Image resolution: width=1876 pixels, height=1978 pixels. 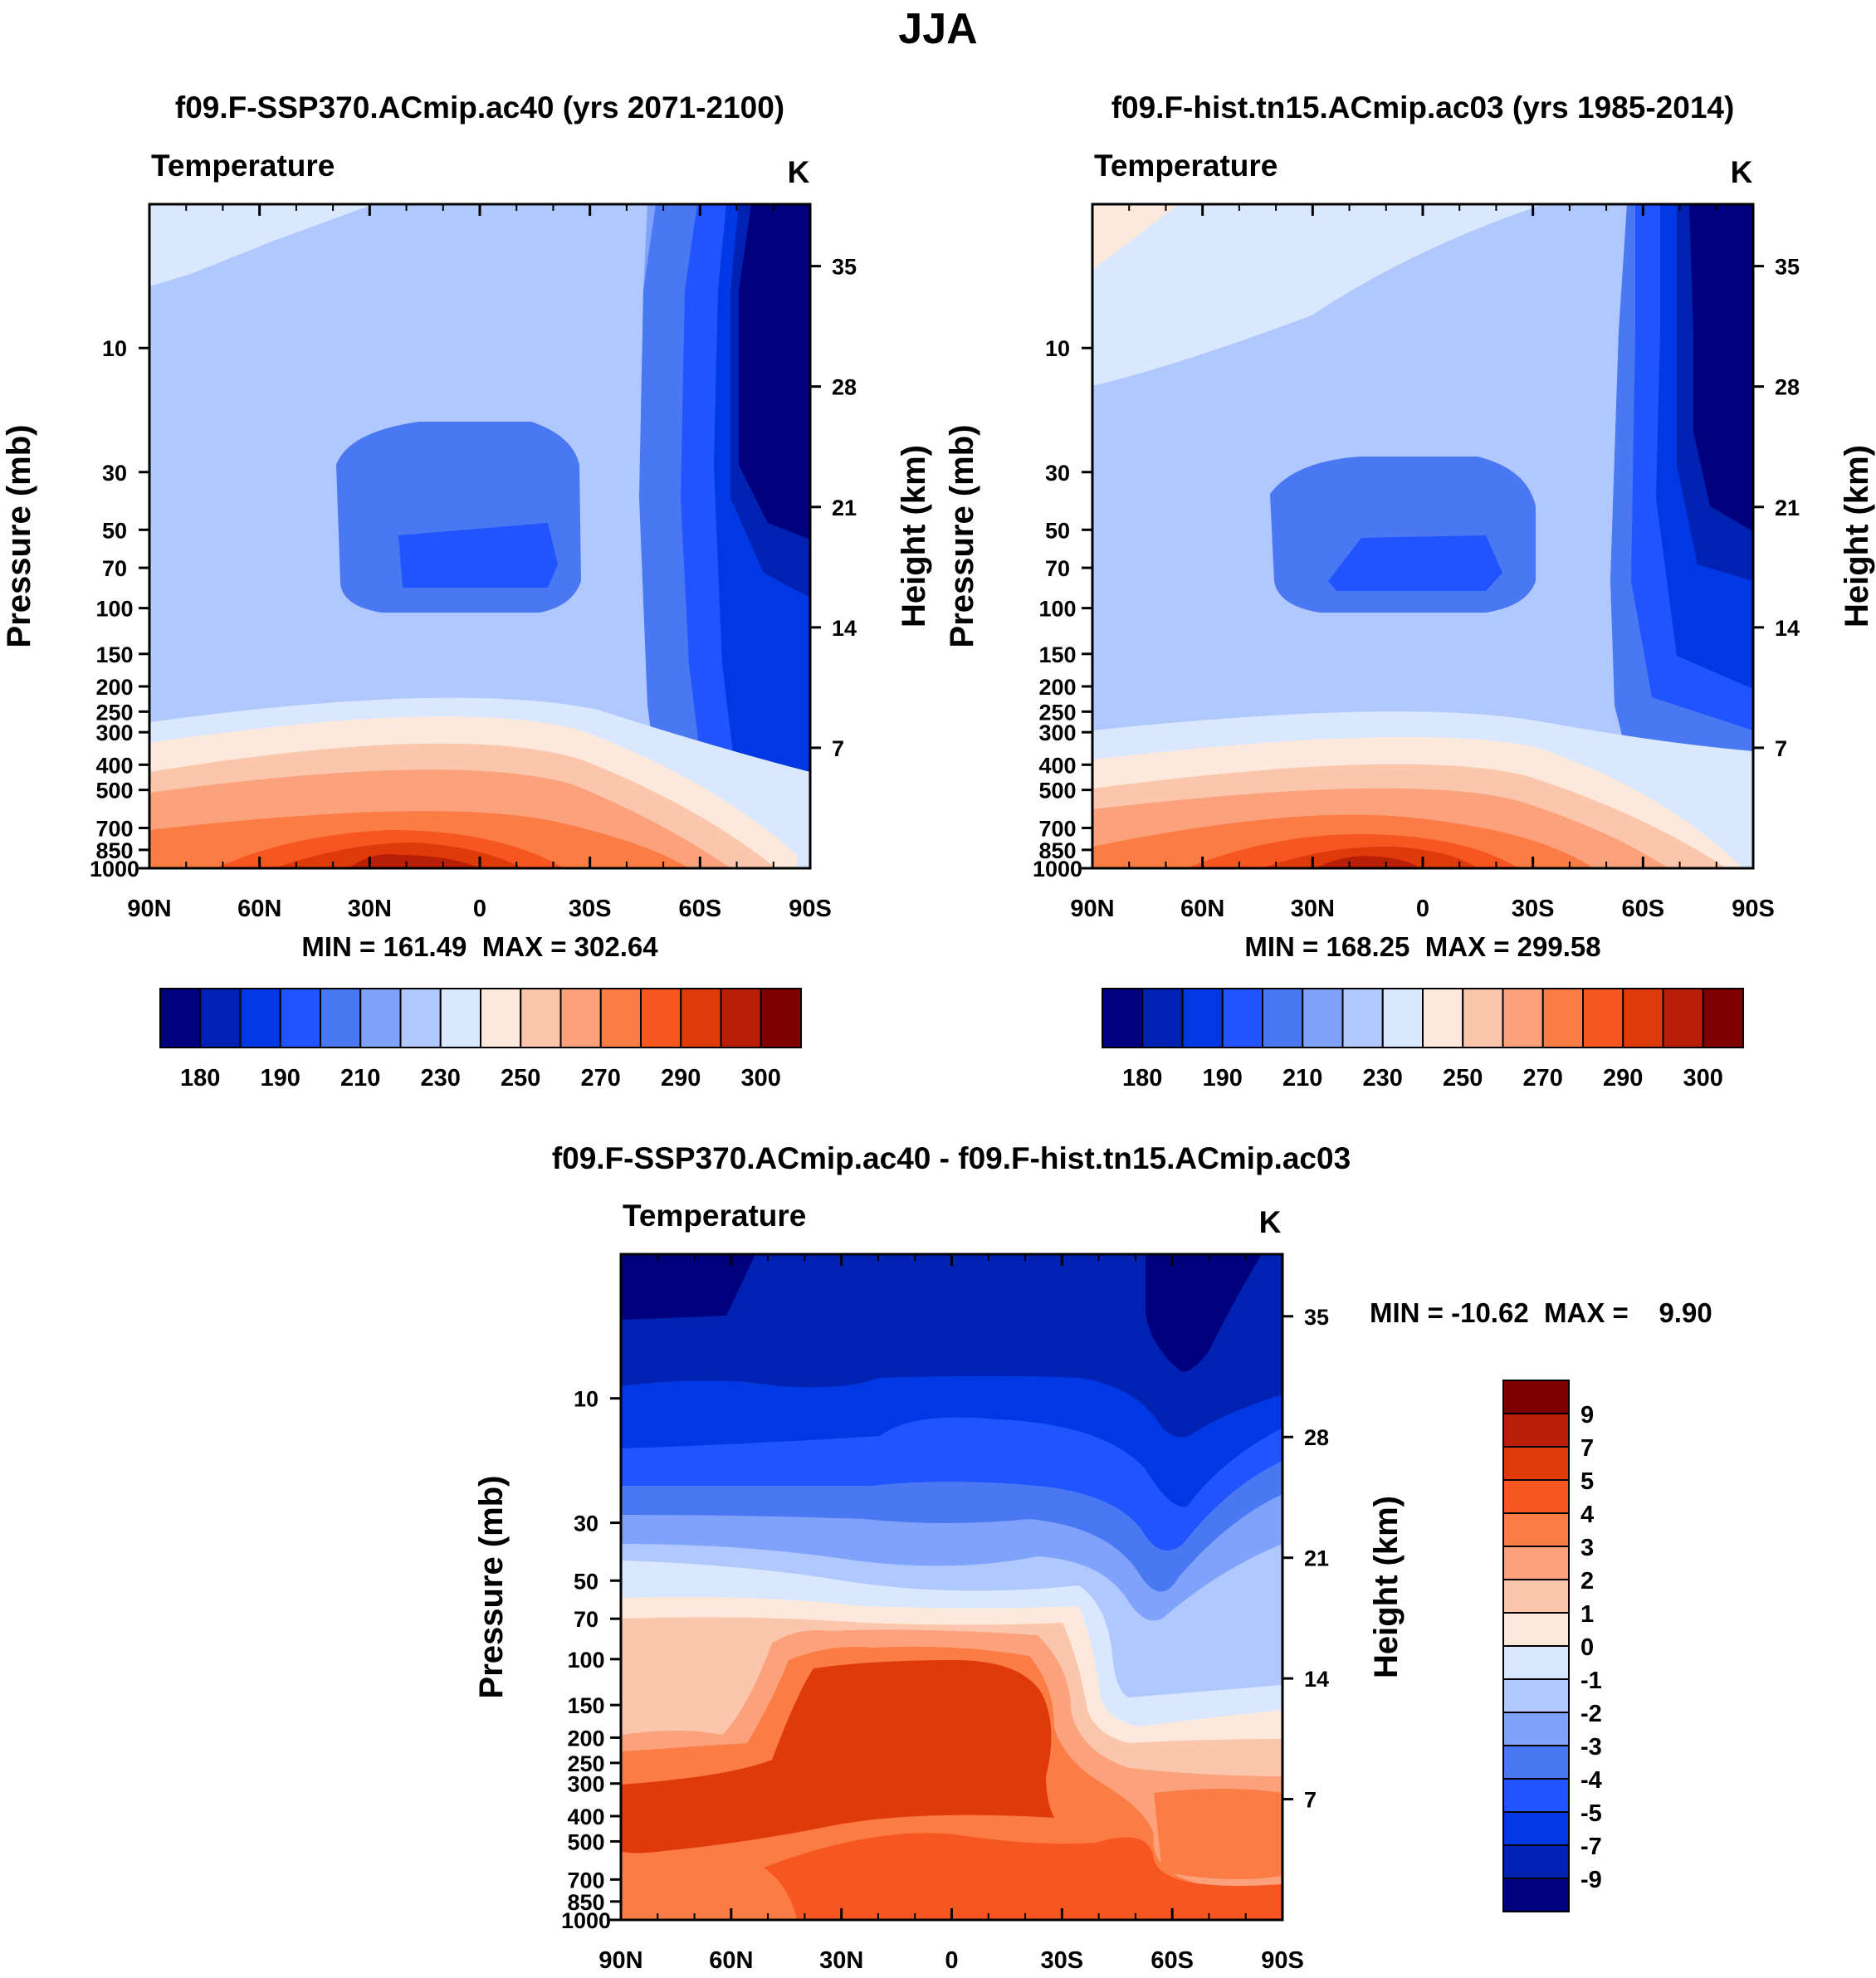 I want to click on y-tick-label: 50, so click(x=114, y=531).